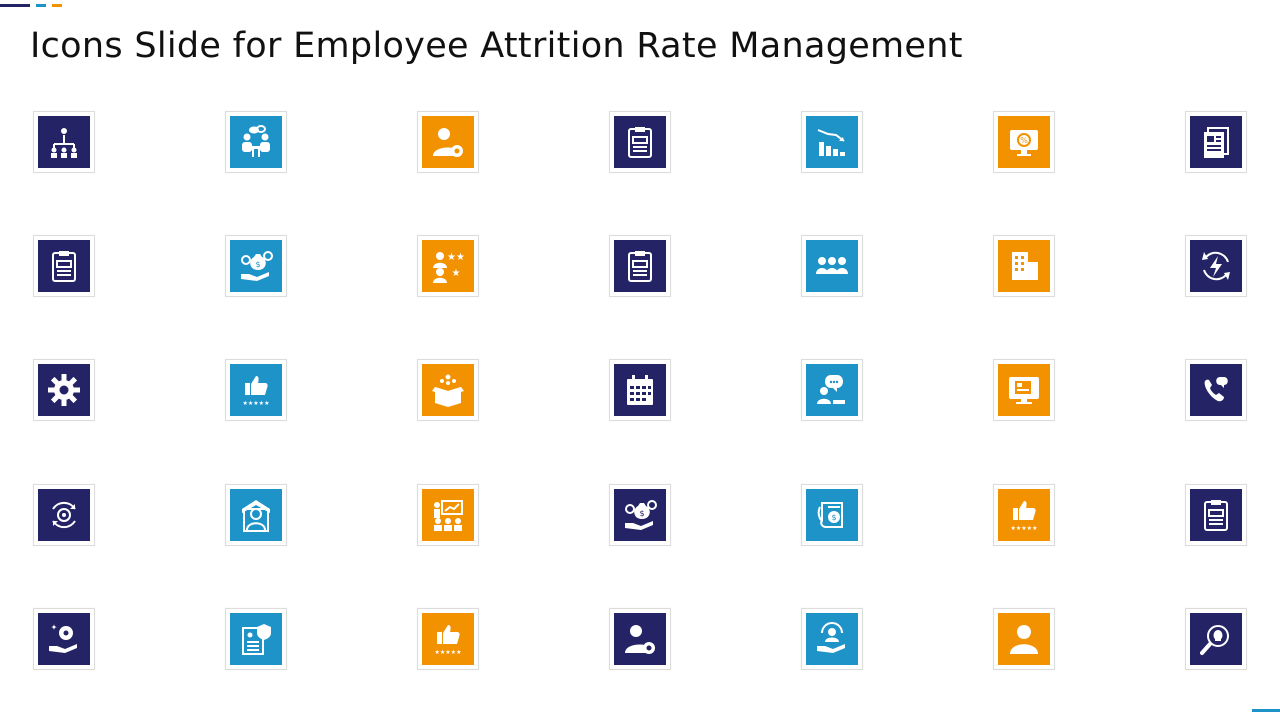 The image size is (1280, 720). I want to click on icon-tile: %, so click(1024, 142).